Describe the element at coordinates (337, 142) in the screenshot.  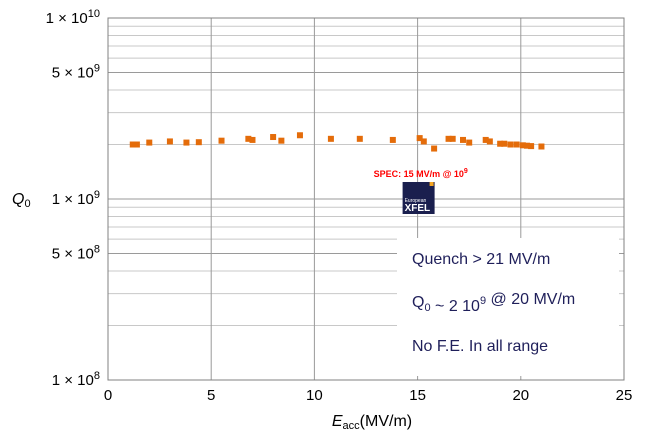
I see `data-points` at that location.